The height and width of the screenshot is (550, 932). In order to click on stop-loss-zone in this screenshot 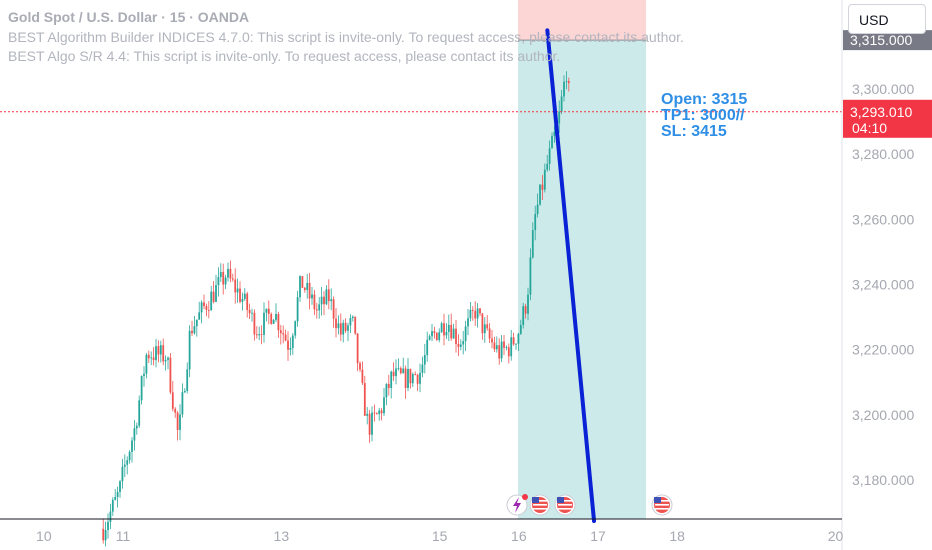, I will do `click(582, 20)`.